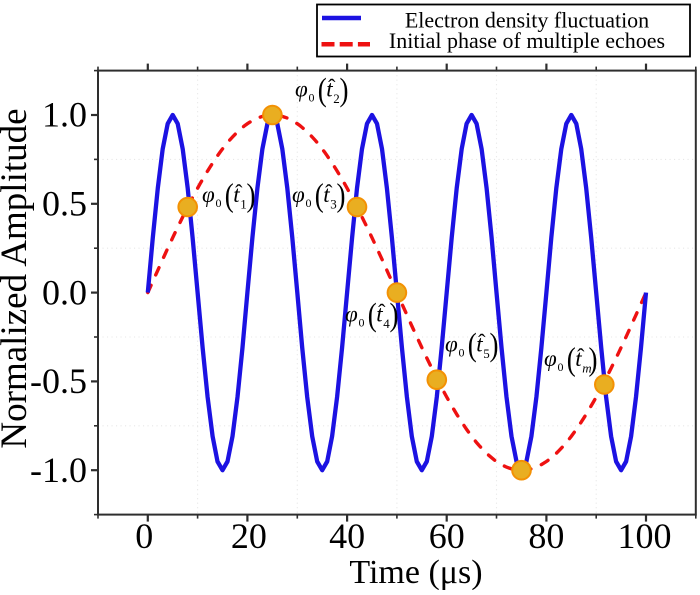 Image resolution: width=700 pixels, height=595 pixels. What do you see at coordinates (347, 536) in the screenshot?
I see `svg-text: 40` at bounding box center [347, 536].